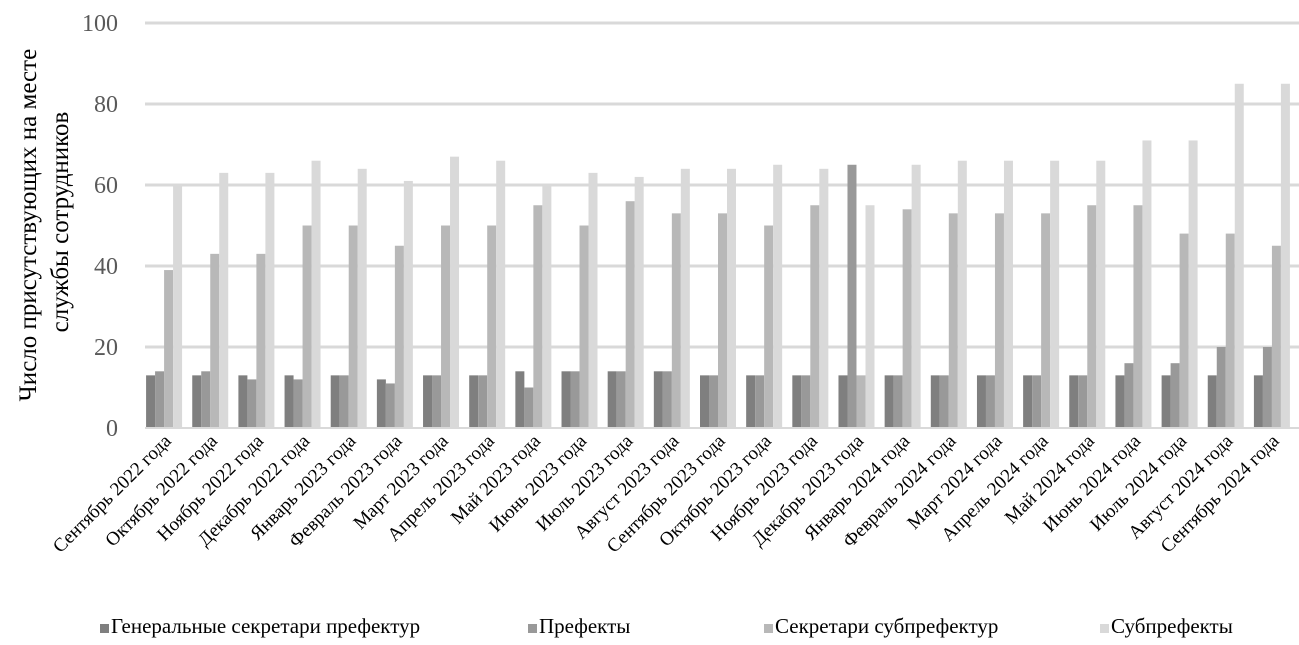 Image resolution: width=1299 pixels, height=645 pixels. I want to click on legend-label: Субпрефекты, so click(1172, 626).